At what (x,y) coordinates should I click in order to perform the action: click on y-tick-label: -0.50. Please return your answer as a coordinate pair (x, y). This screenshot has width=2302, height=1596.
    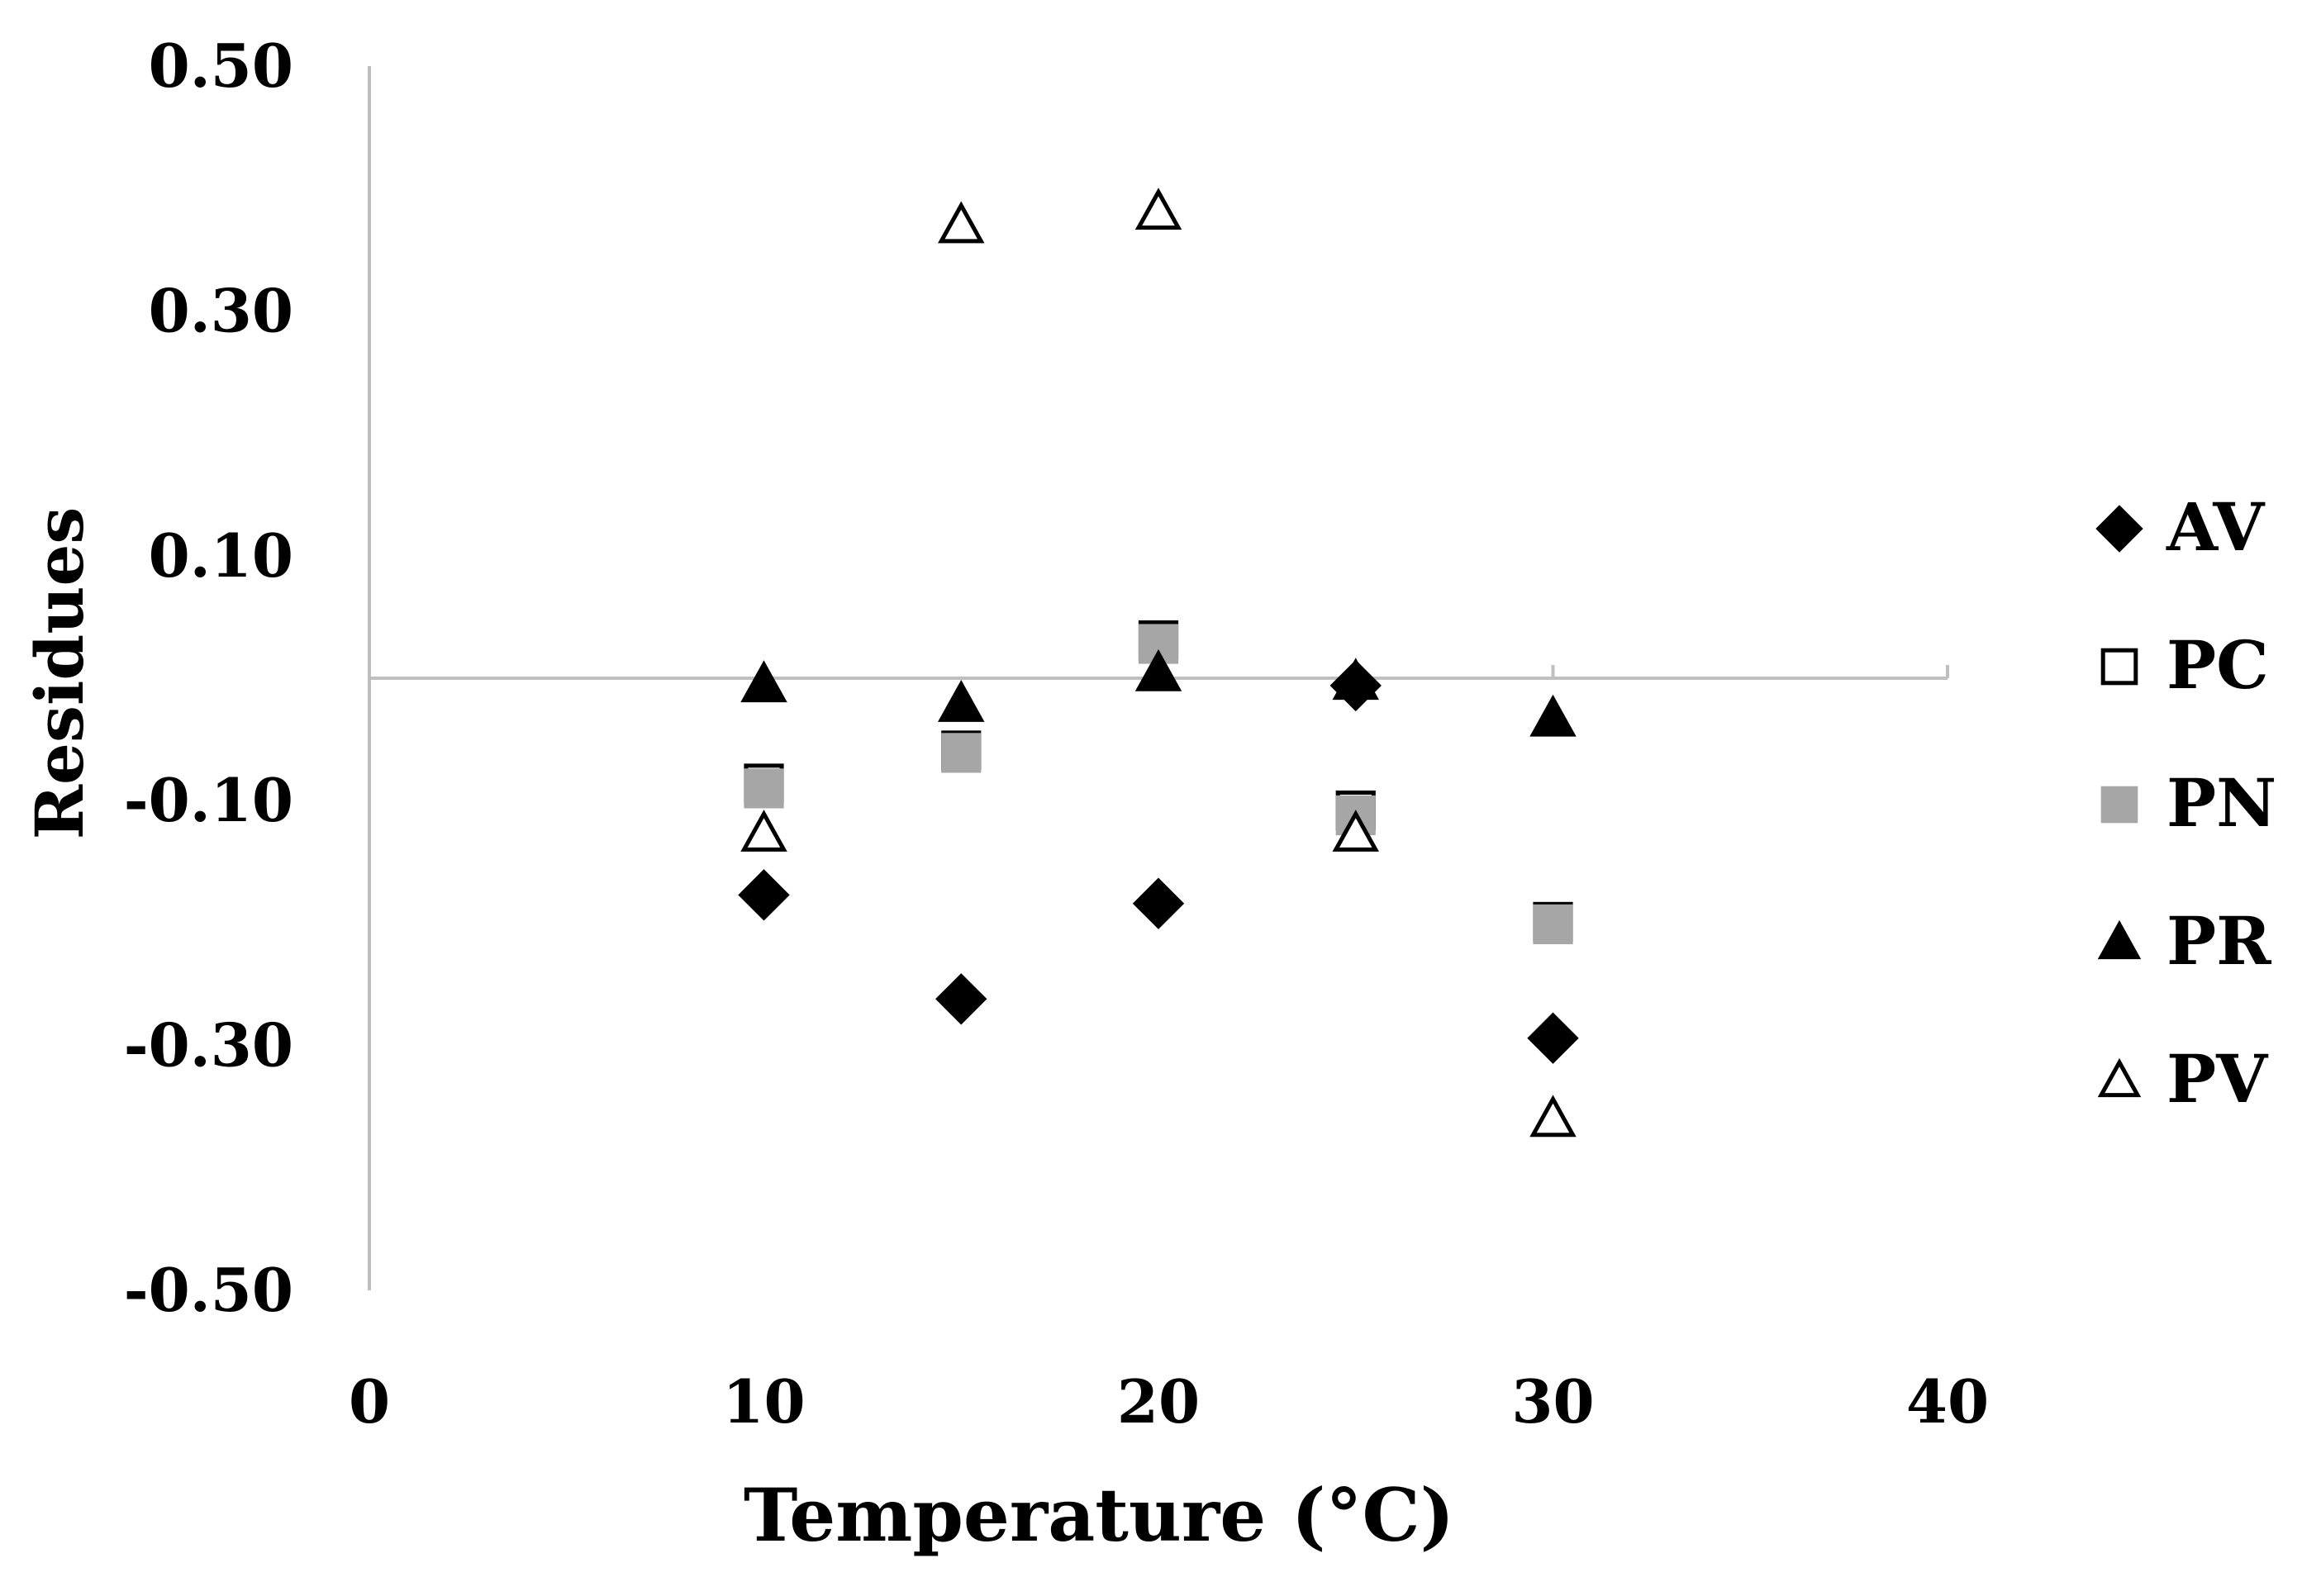
    Looking at the image, I should click on (208, 1290).